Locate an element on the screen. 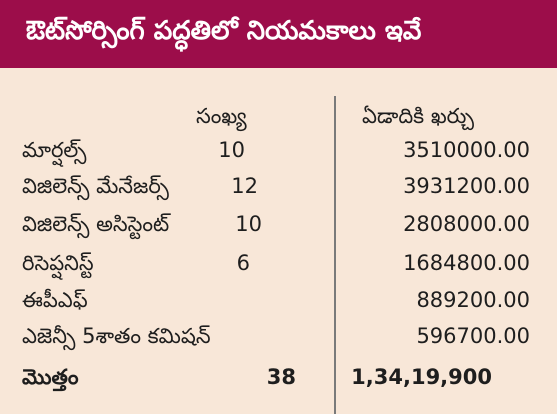 This screenshot has height=414, width=557. row-name: ఈపీఎఫ్ is located at coordinates (55, 300).